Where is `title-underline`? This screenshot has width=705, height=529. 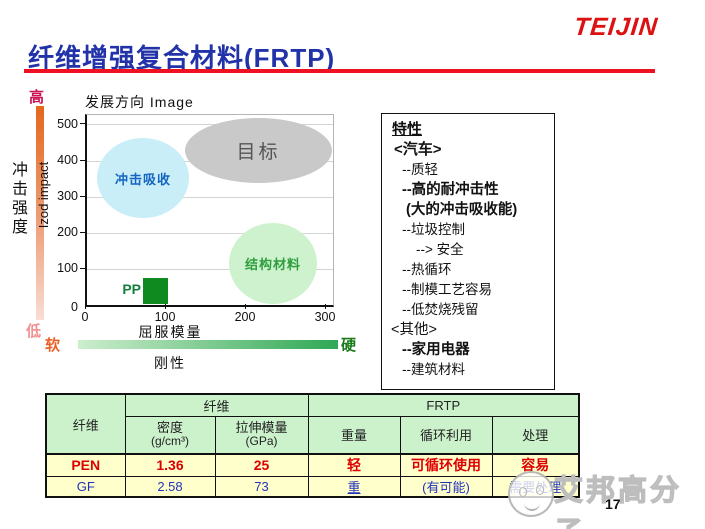
title-underline is located at coordinates (339, 71).